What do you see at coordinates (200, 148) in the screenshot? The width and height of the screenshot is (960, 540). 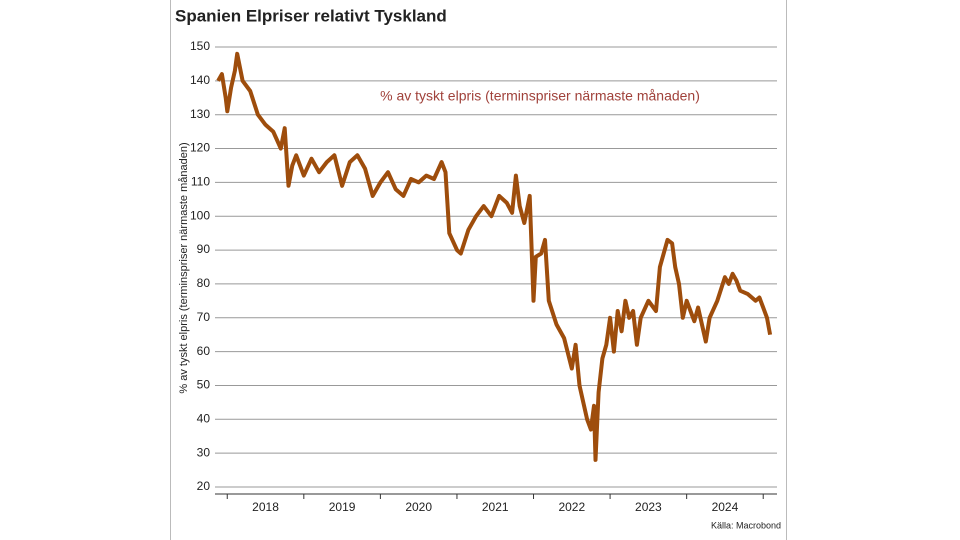 I see `y-tick-label: 120` at bounding box center [200, 148].